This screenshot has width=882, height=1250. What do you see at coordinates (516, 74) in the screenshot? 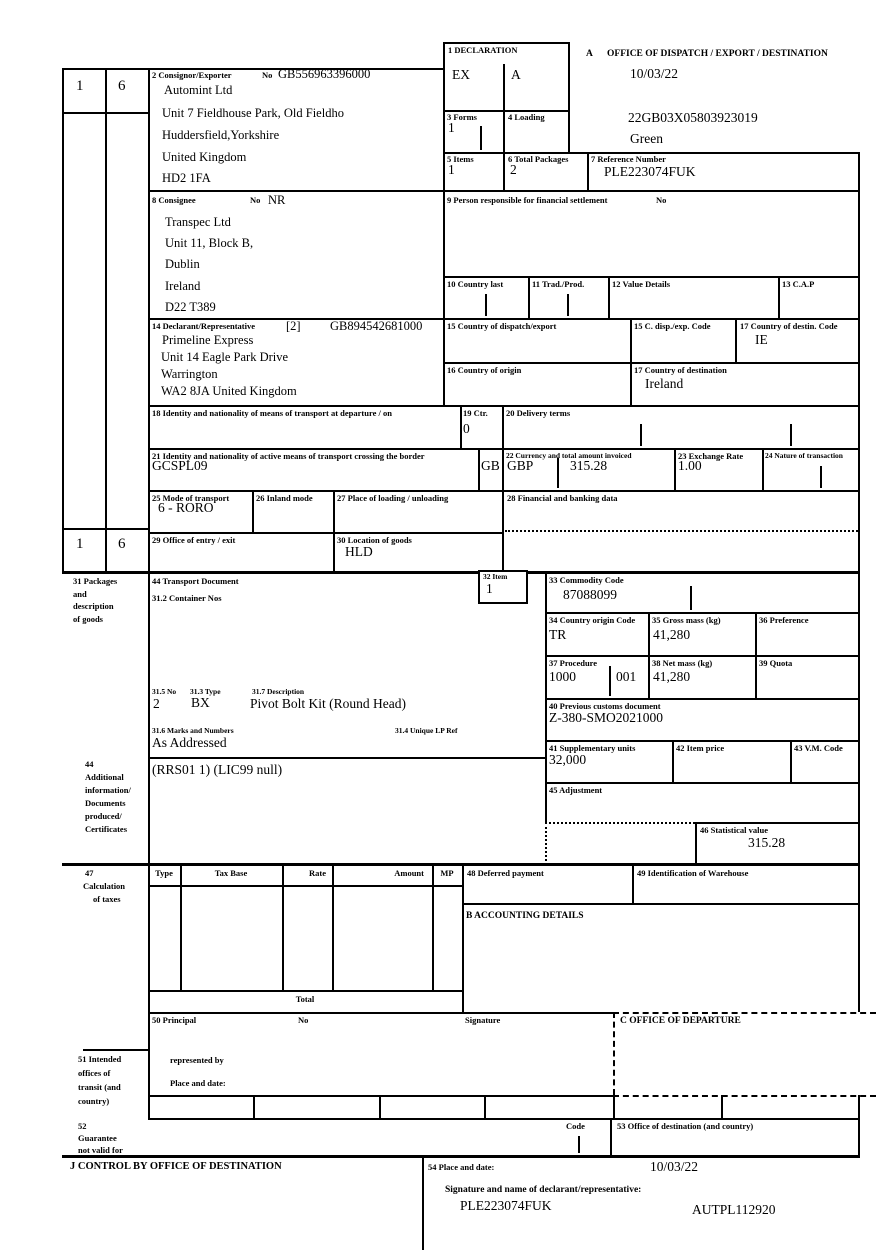
I see `declaration-subtype: A` at bounding box center [516, 74].